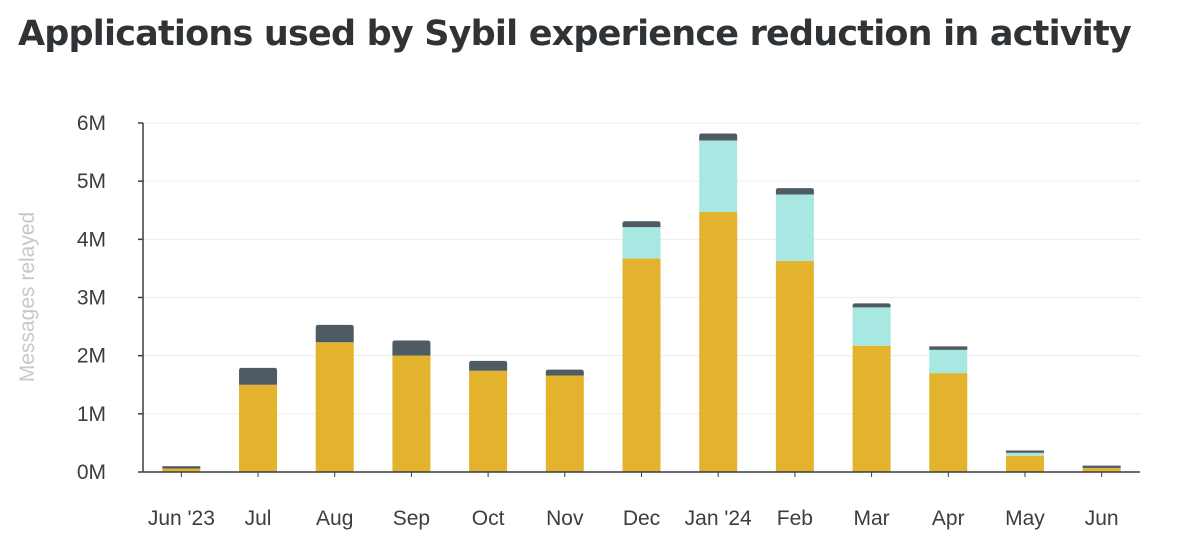 The width and height of the screenshot is (1192, 552). What do you see at coordinates (488, 518) in the screenshot?
I see `x-tick-label: Oct` at bounding box center [488, 518].